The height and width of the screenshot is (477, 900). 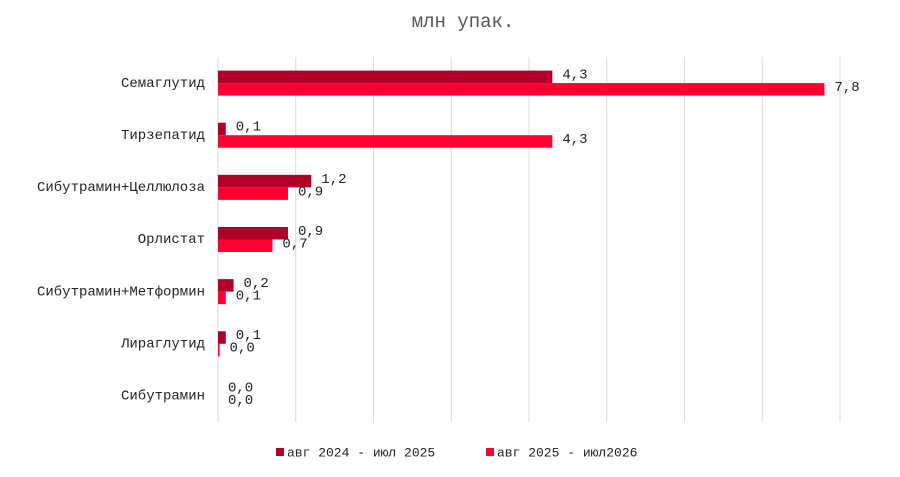 What do you see at coordinates (567, 452) in the screenshot?
I see `legend-label: авг 2025 - июл2026` at bounding box center [567, 452].